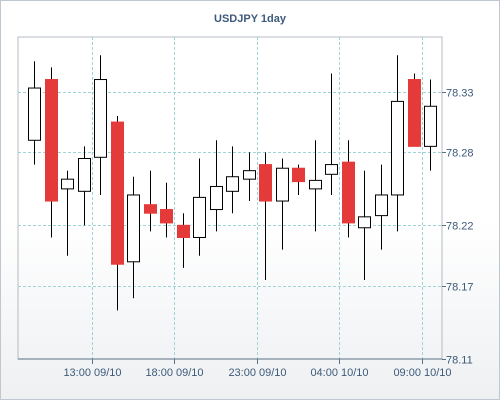 This screenshot has width=500, height=400. What do you see at coordinates (339, 373) in the screenshot?
I see `x-tick-label: 04:00 10/10` at bounding box center [339, 373].